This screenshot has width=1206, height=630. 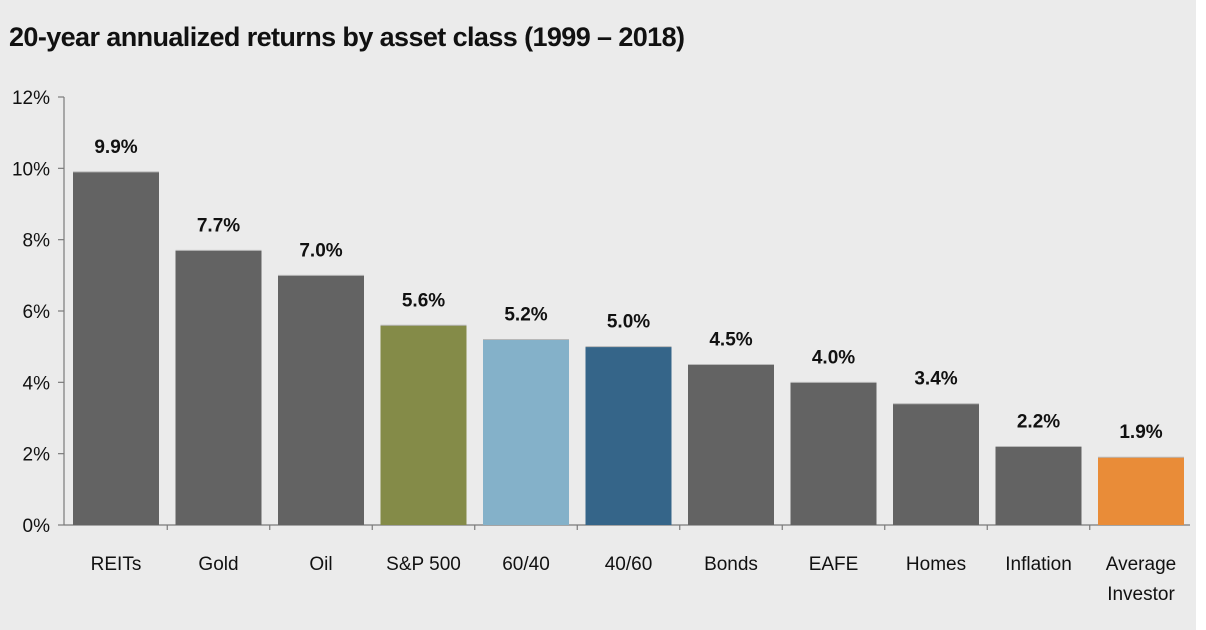 I want to click on data-label: 5.6%, so click(x=423, y=300).